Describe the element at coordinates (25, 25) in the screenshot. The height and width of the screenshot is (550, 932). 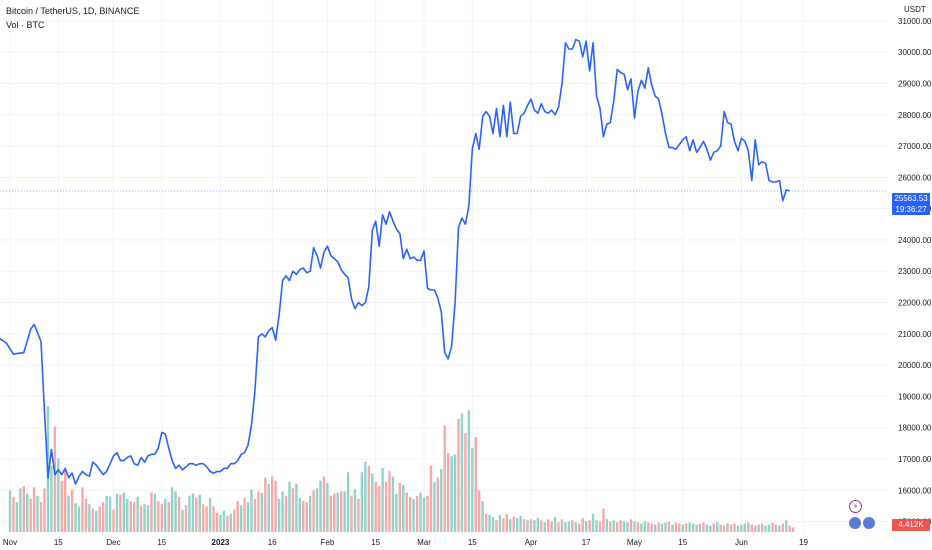
I see `volume-indicator-label: Vol · BTC` at that location.